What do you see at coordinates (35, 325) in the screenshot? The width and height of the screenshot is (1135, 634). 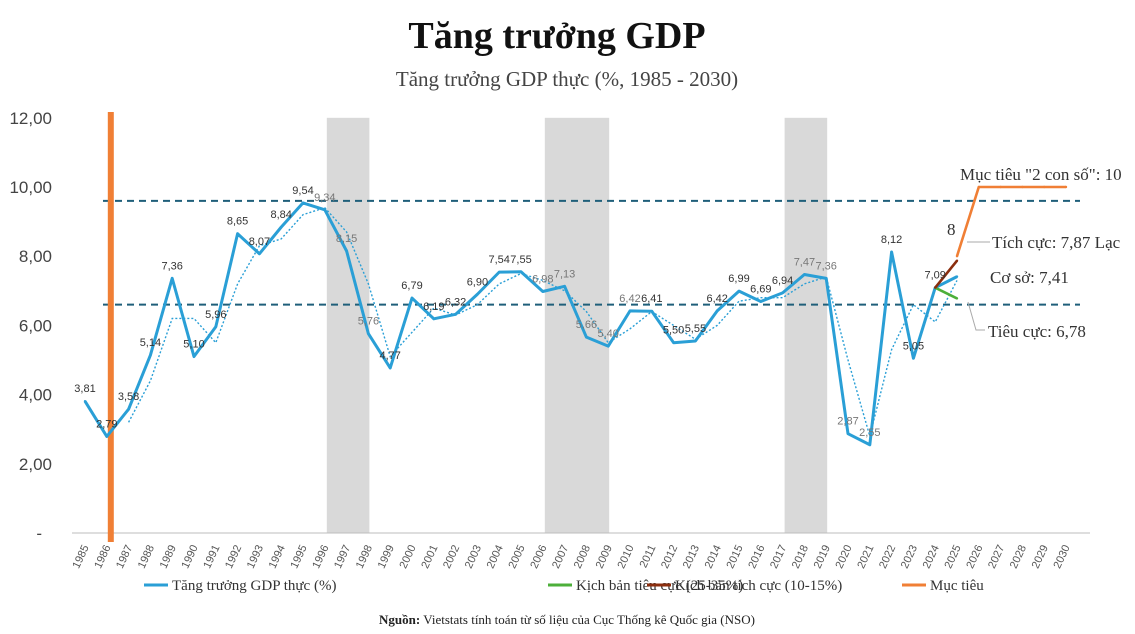 I see `y-tick-3: 6,00` at bounding box center [35, 325].